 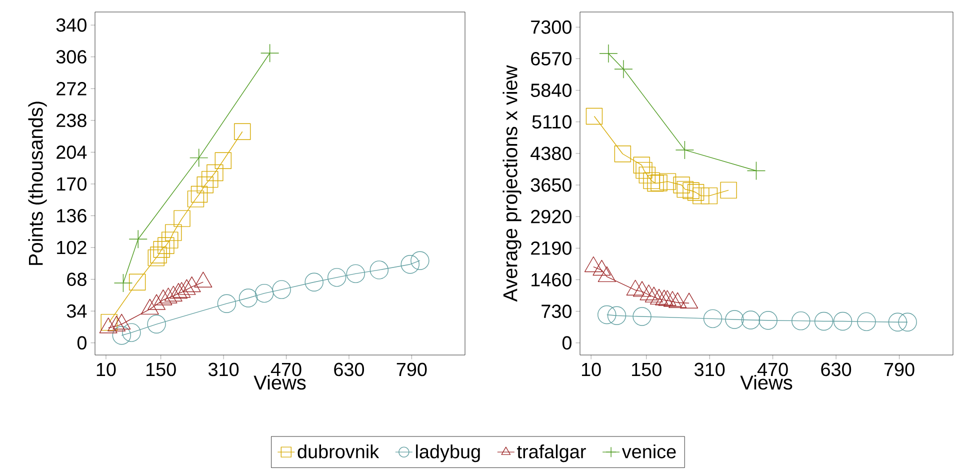 I want to click on y-tick-label: 306, so click(x=71, y=57).